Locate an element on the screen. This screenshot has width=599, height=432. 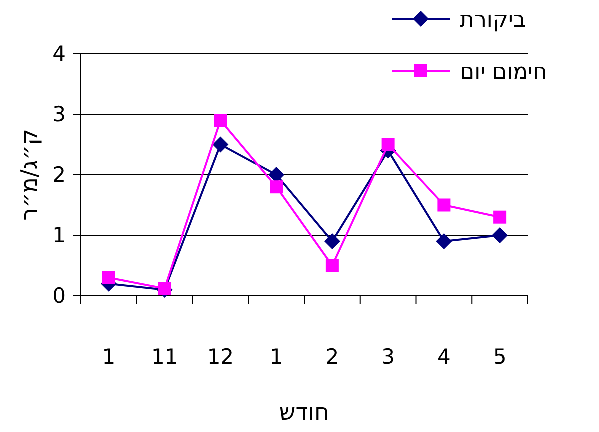
y-tick-label: 1 is located at coordinates (59, 236).